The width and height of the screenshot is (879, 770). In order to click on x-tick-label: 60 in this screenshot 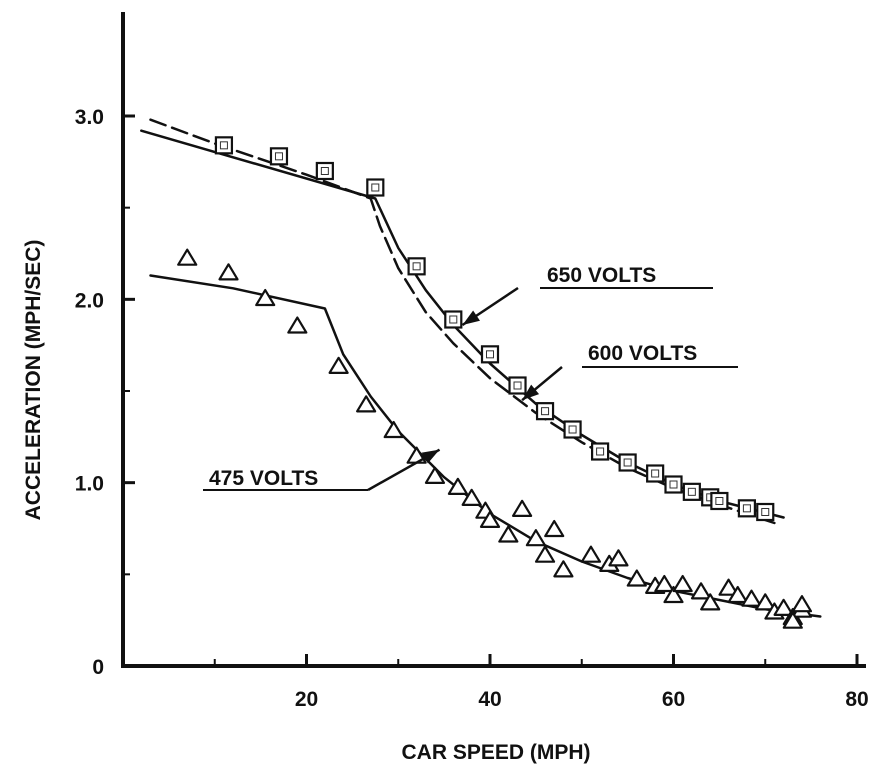, I will do `click(673, 699)`.